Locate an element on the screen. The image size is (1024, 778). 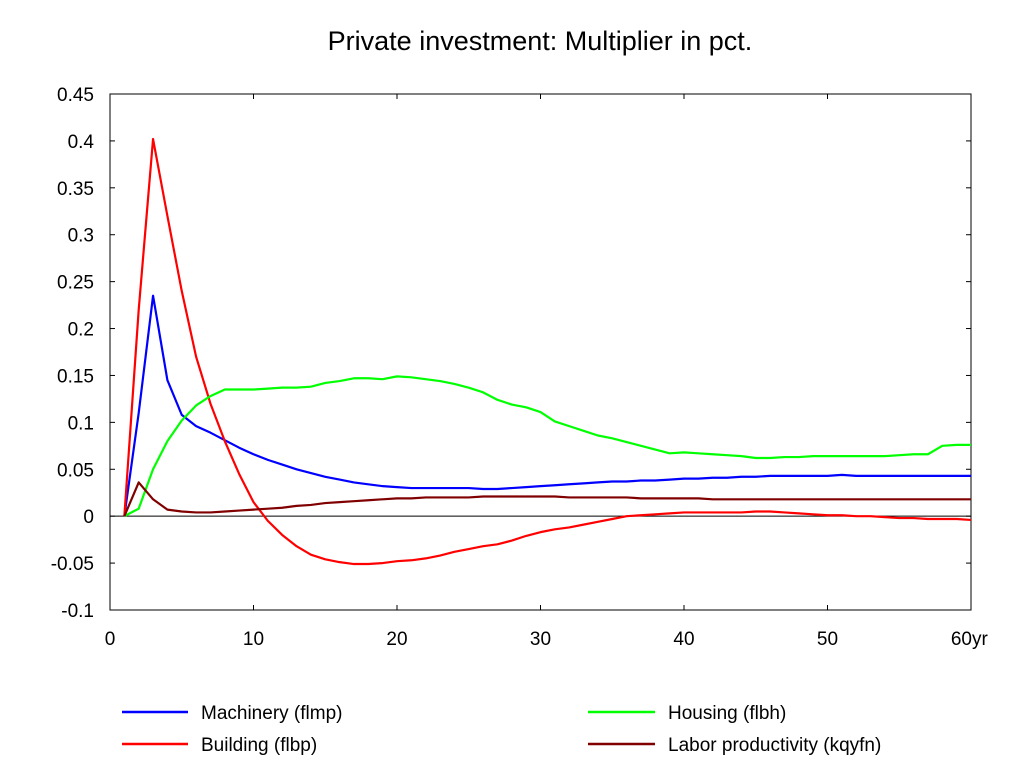
x-axis-unit-label: yr is located at coordinates (980, 639).